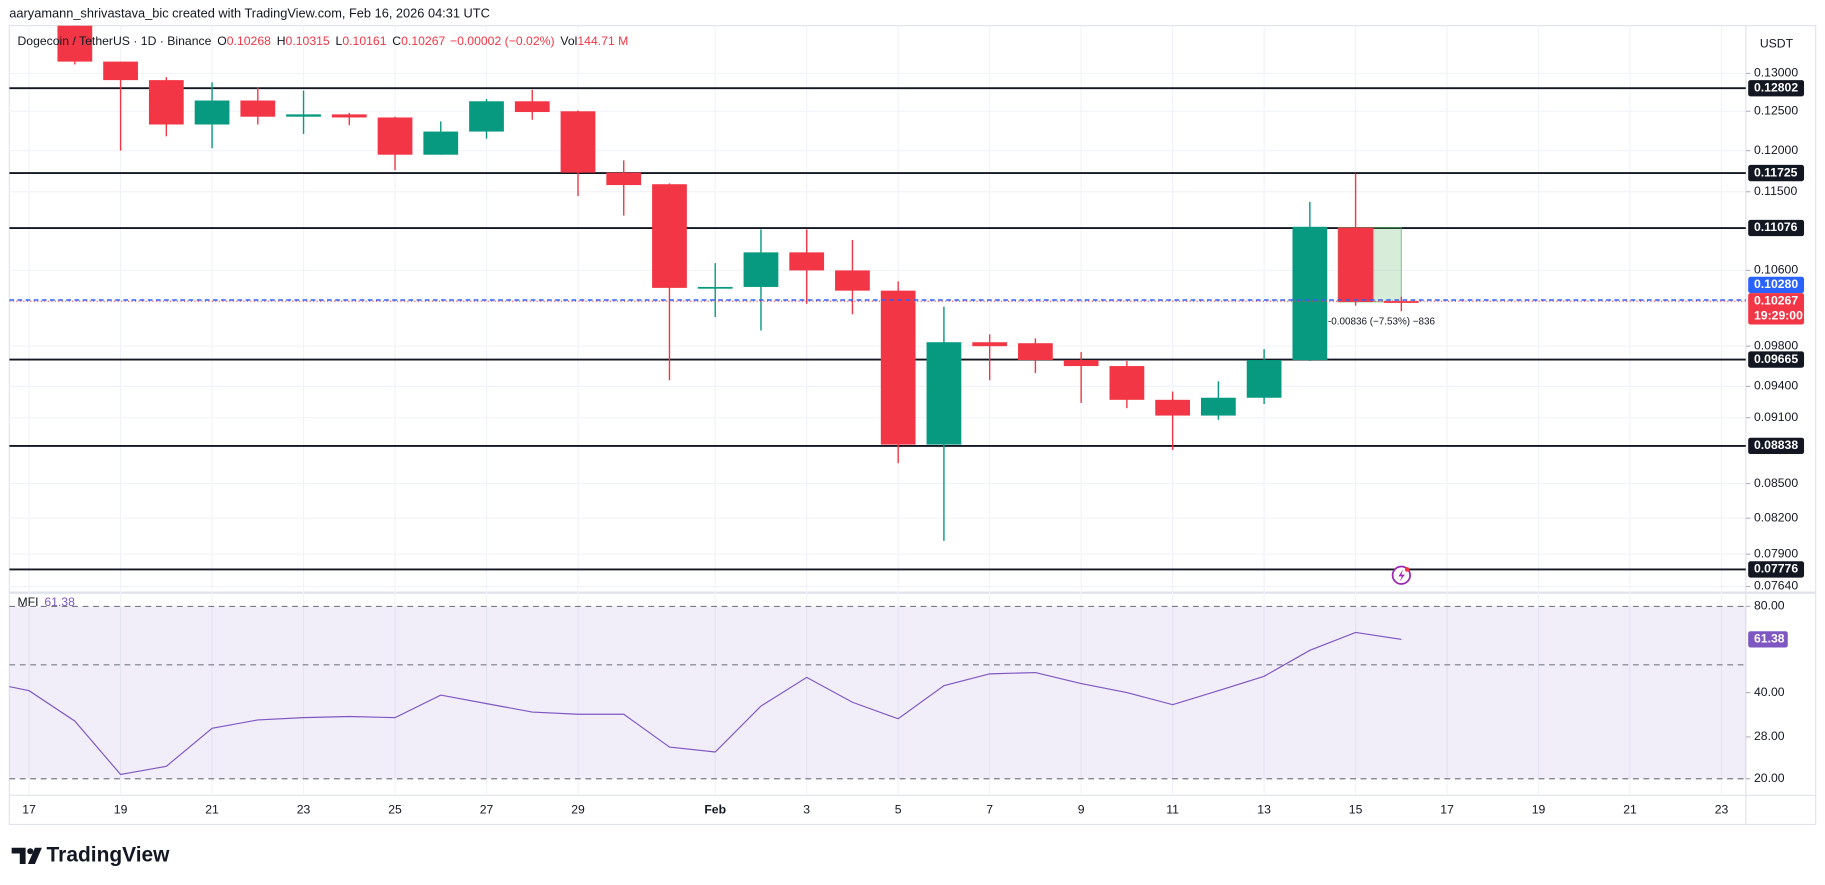 The height and width of the screenshot is (885, 1825). I want to click on level-label: 0.11076, so click(1776, 227).